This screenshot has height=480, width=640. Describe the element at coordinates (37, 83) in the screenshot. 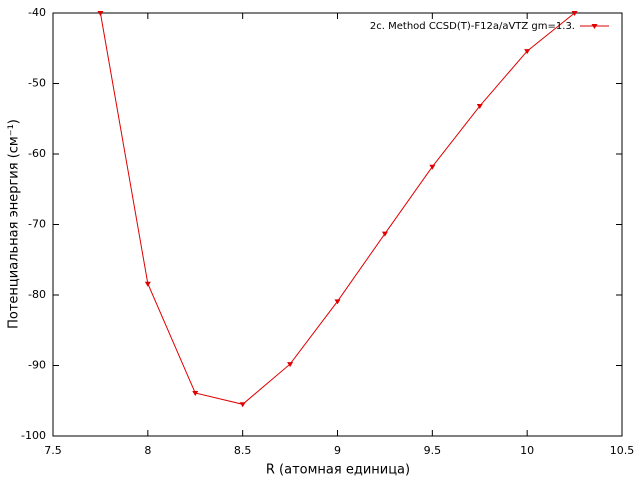

I see `y-tick-label: -50` at that location.